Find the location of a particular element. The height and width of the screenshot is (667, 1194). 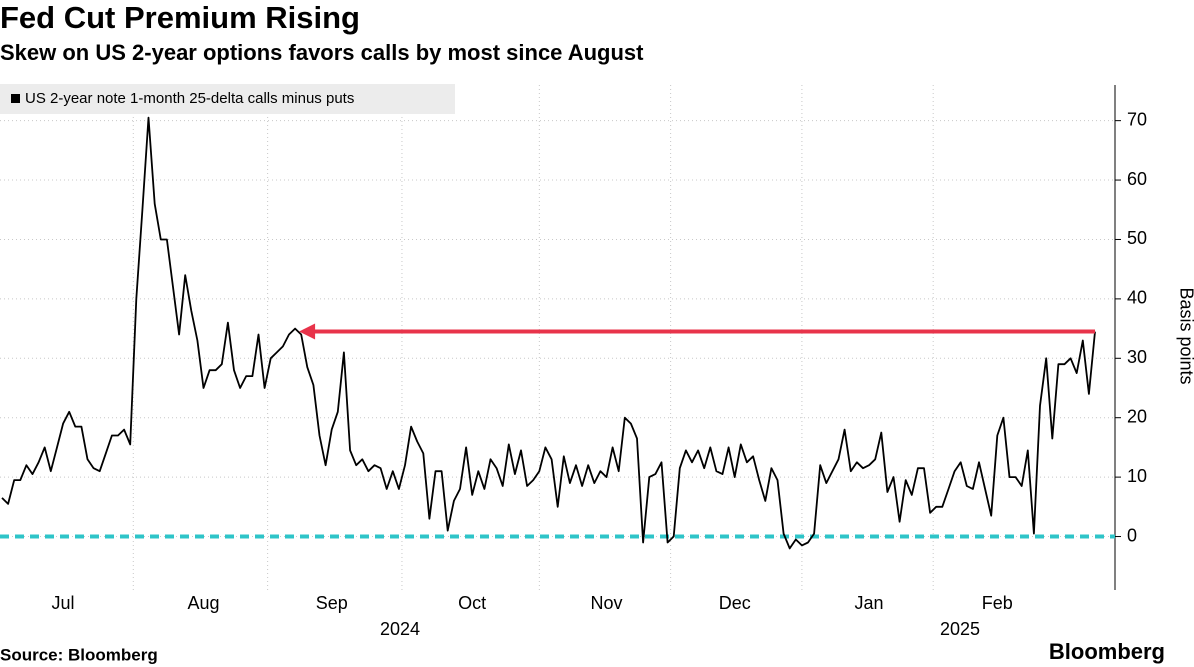

chart-title: Fed Cut Premium Rising is located at coordinates (180, 17).